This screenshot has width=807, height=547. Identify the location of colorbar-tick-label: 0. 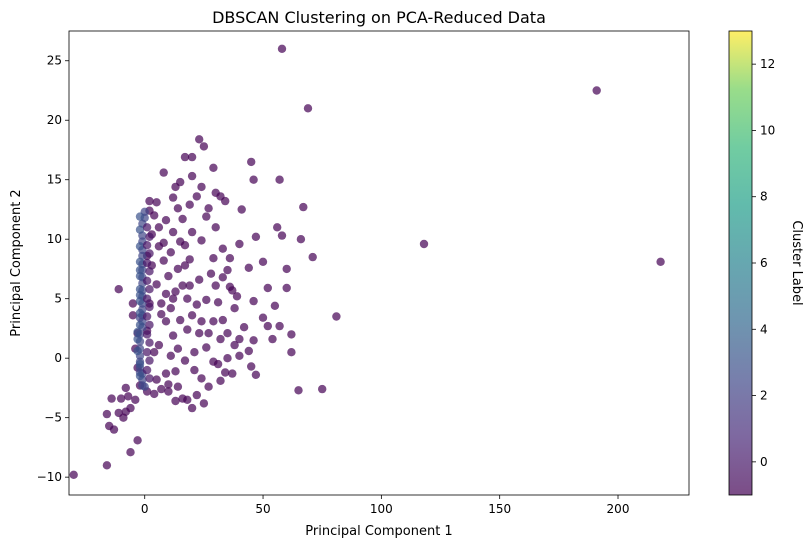
(764, 462).